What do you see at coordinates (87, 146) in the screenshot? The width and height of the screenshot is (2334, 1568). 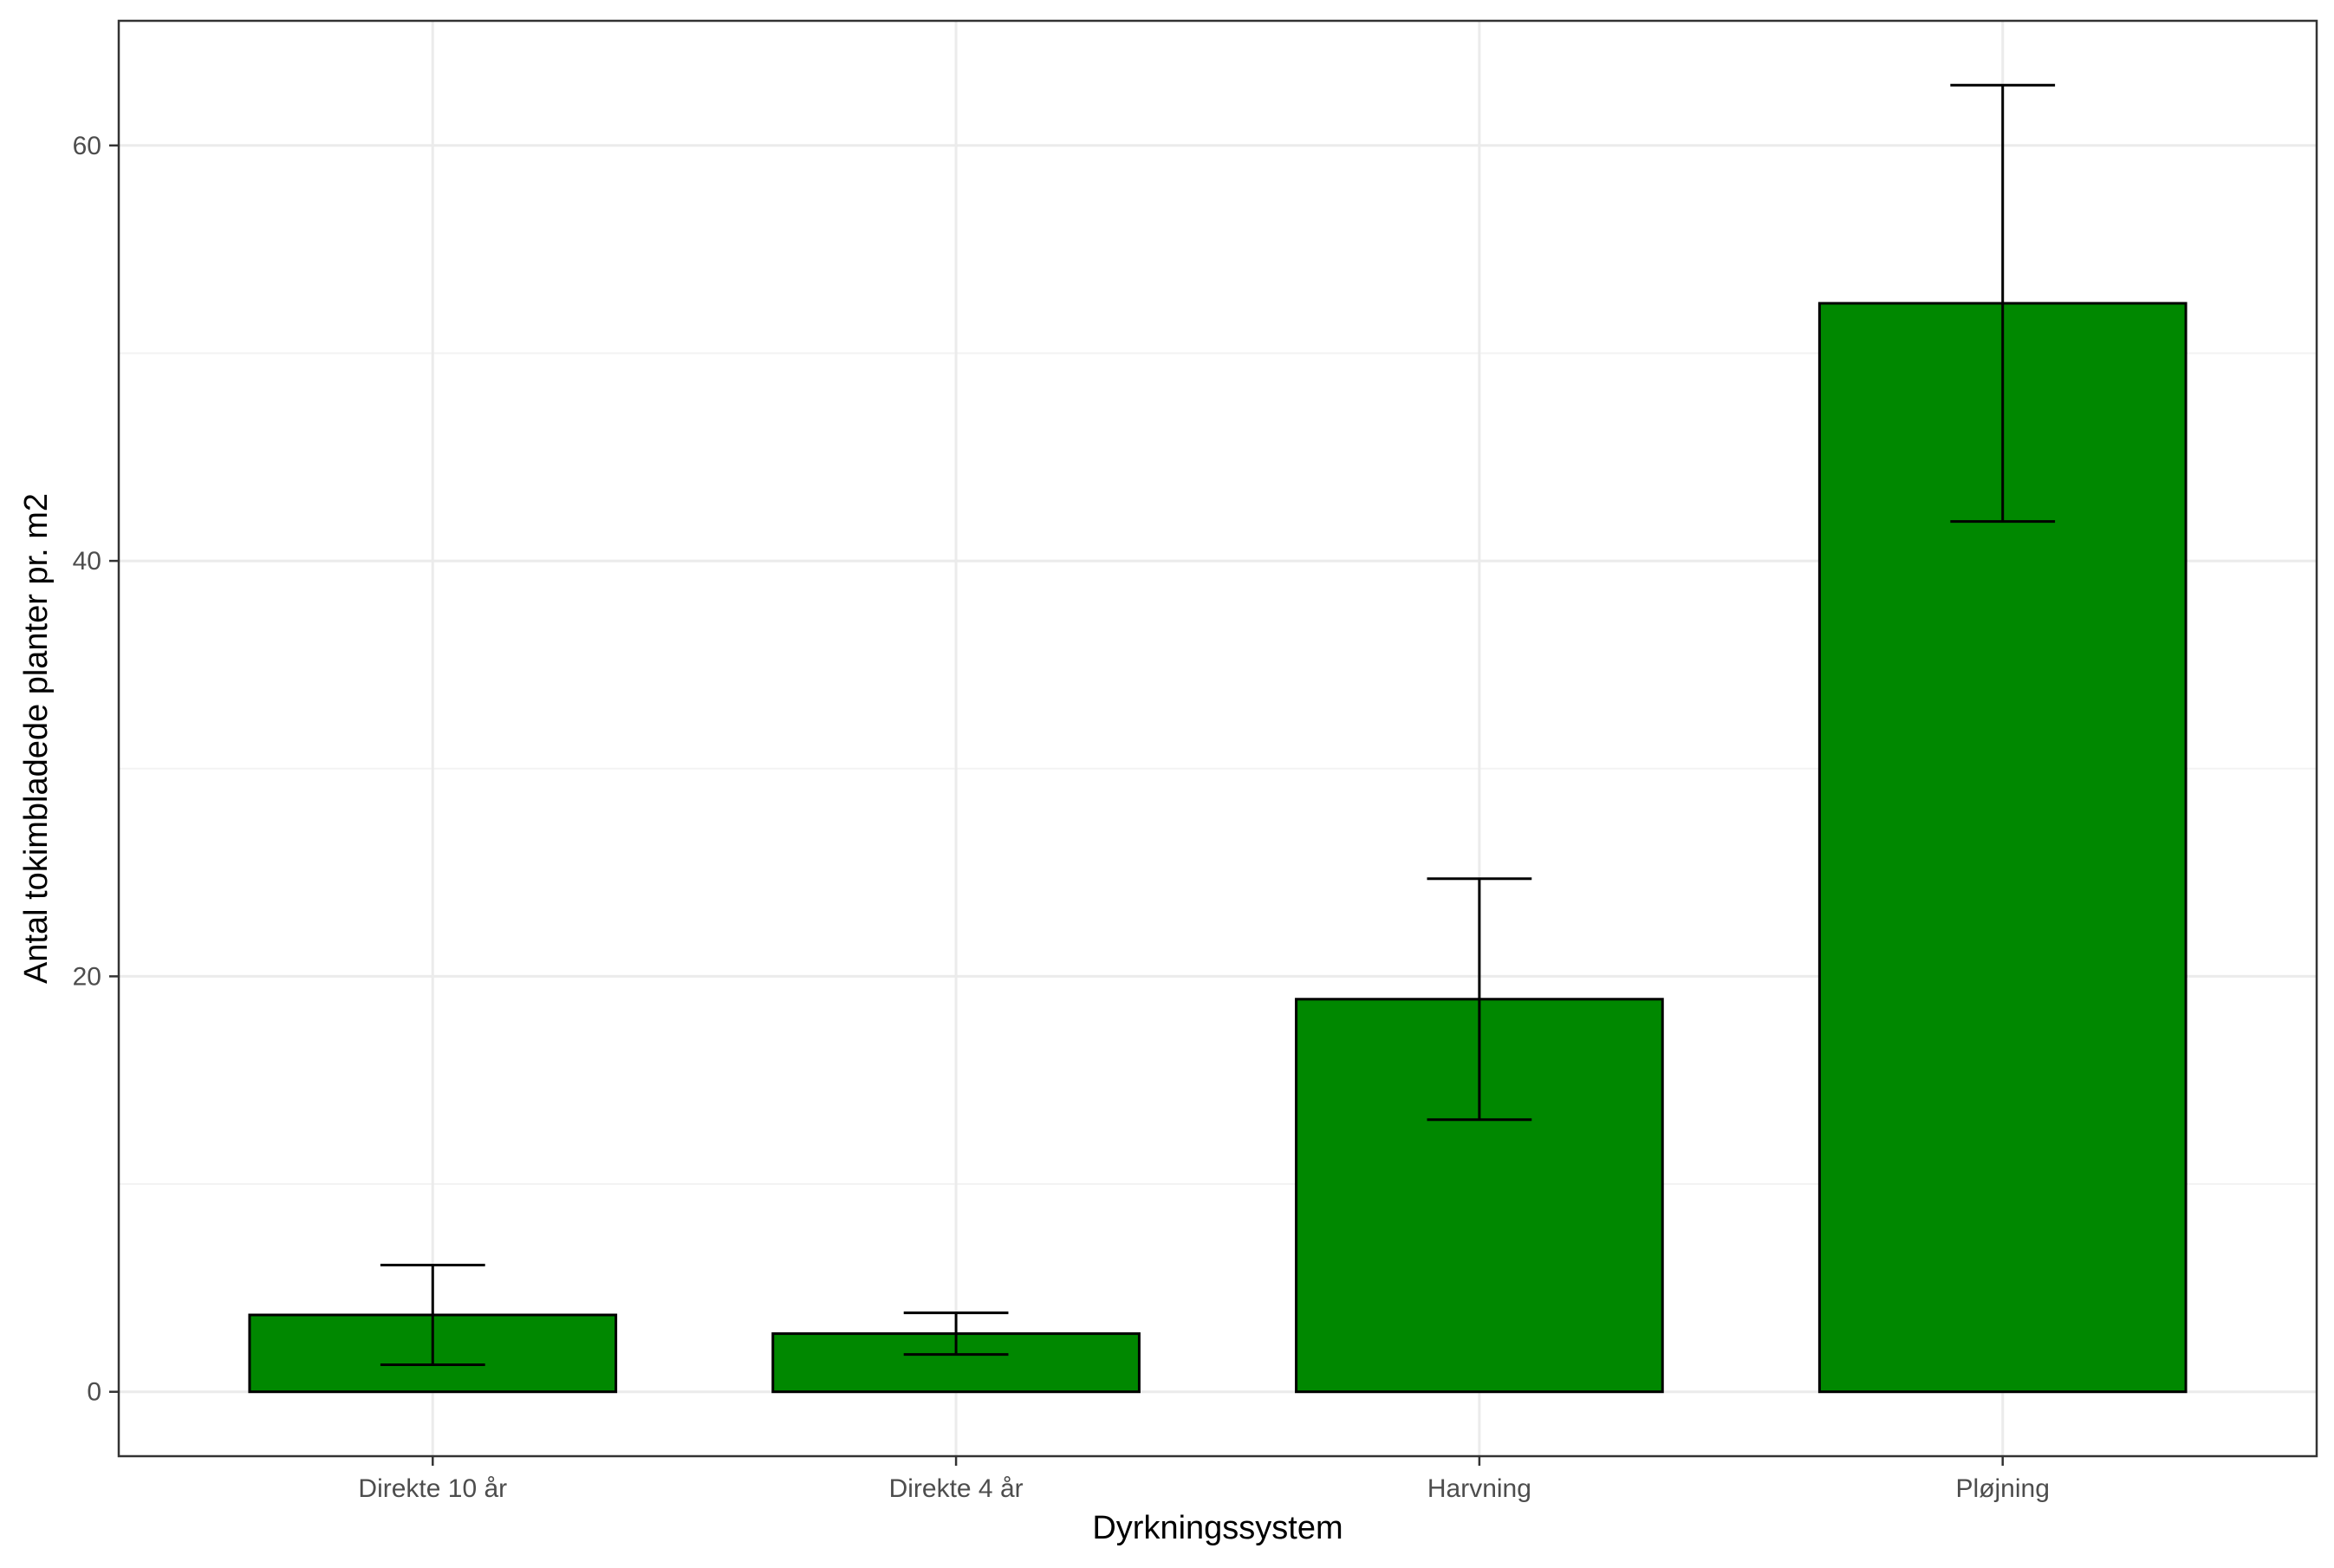 I see `y-tick-label: 60` at bounding box center [87, 146].